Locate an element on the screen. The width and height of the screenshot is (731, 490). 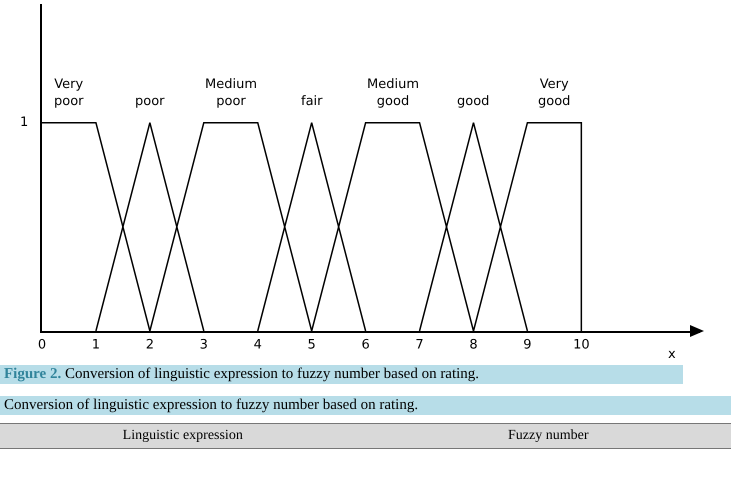
x-tick-label: 8 is located at coordinates (473, 345).